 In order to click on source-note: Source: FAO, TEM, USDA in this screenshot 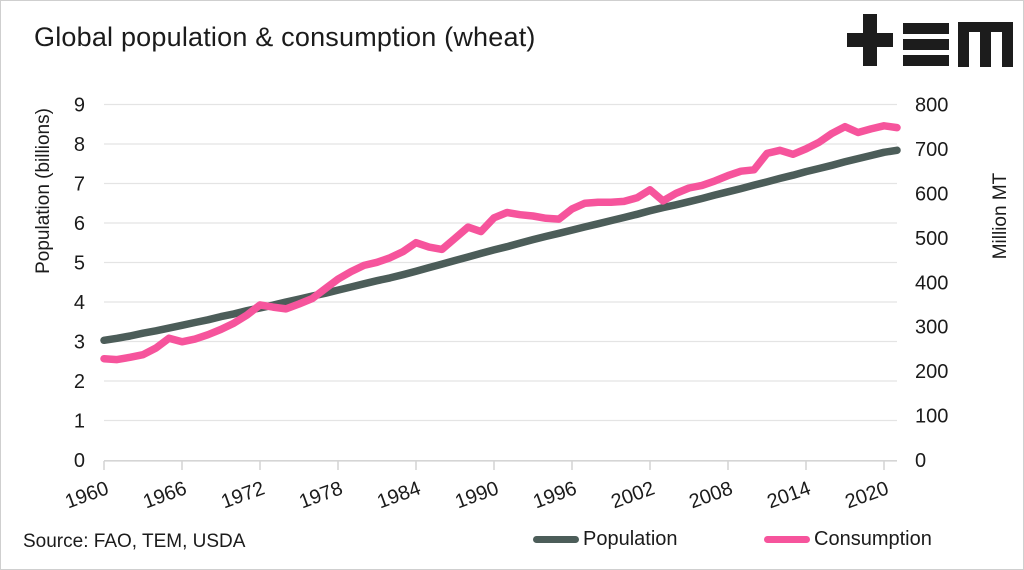, I will do `click(134, 541)`.